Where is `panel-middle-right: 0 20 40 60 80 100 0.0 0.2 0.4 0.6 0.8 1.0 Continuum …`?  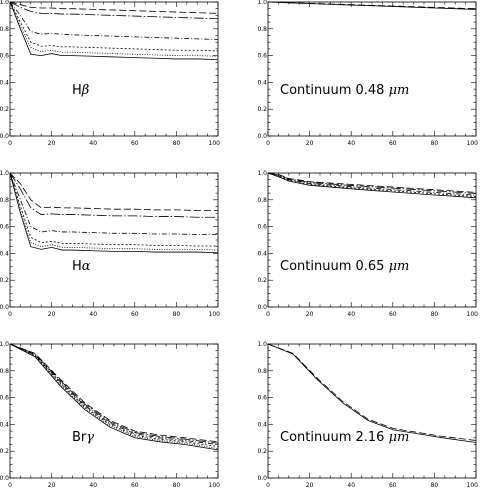
panel-middle-right: 0 20 40 60 80 100 0.0 0.2 0.4 0.6 0.8 1.0 Continuum … is located at coordinates (367, 244).